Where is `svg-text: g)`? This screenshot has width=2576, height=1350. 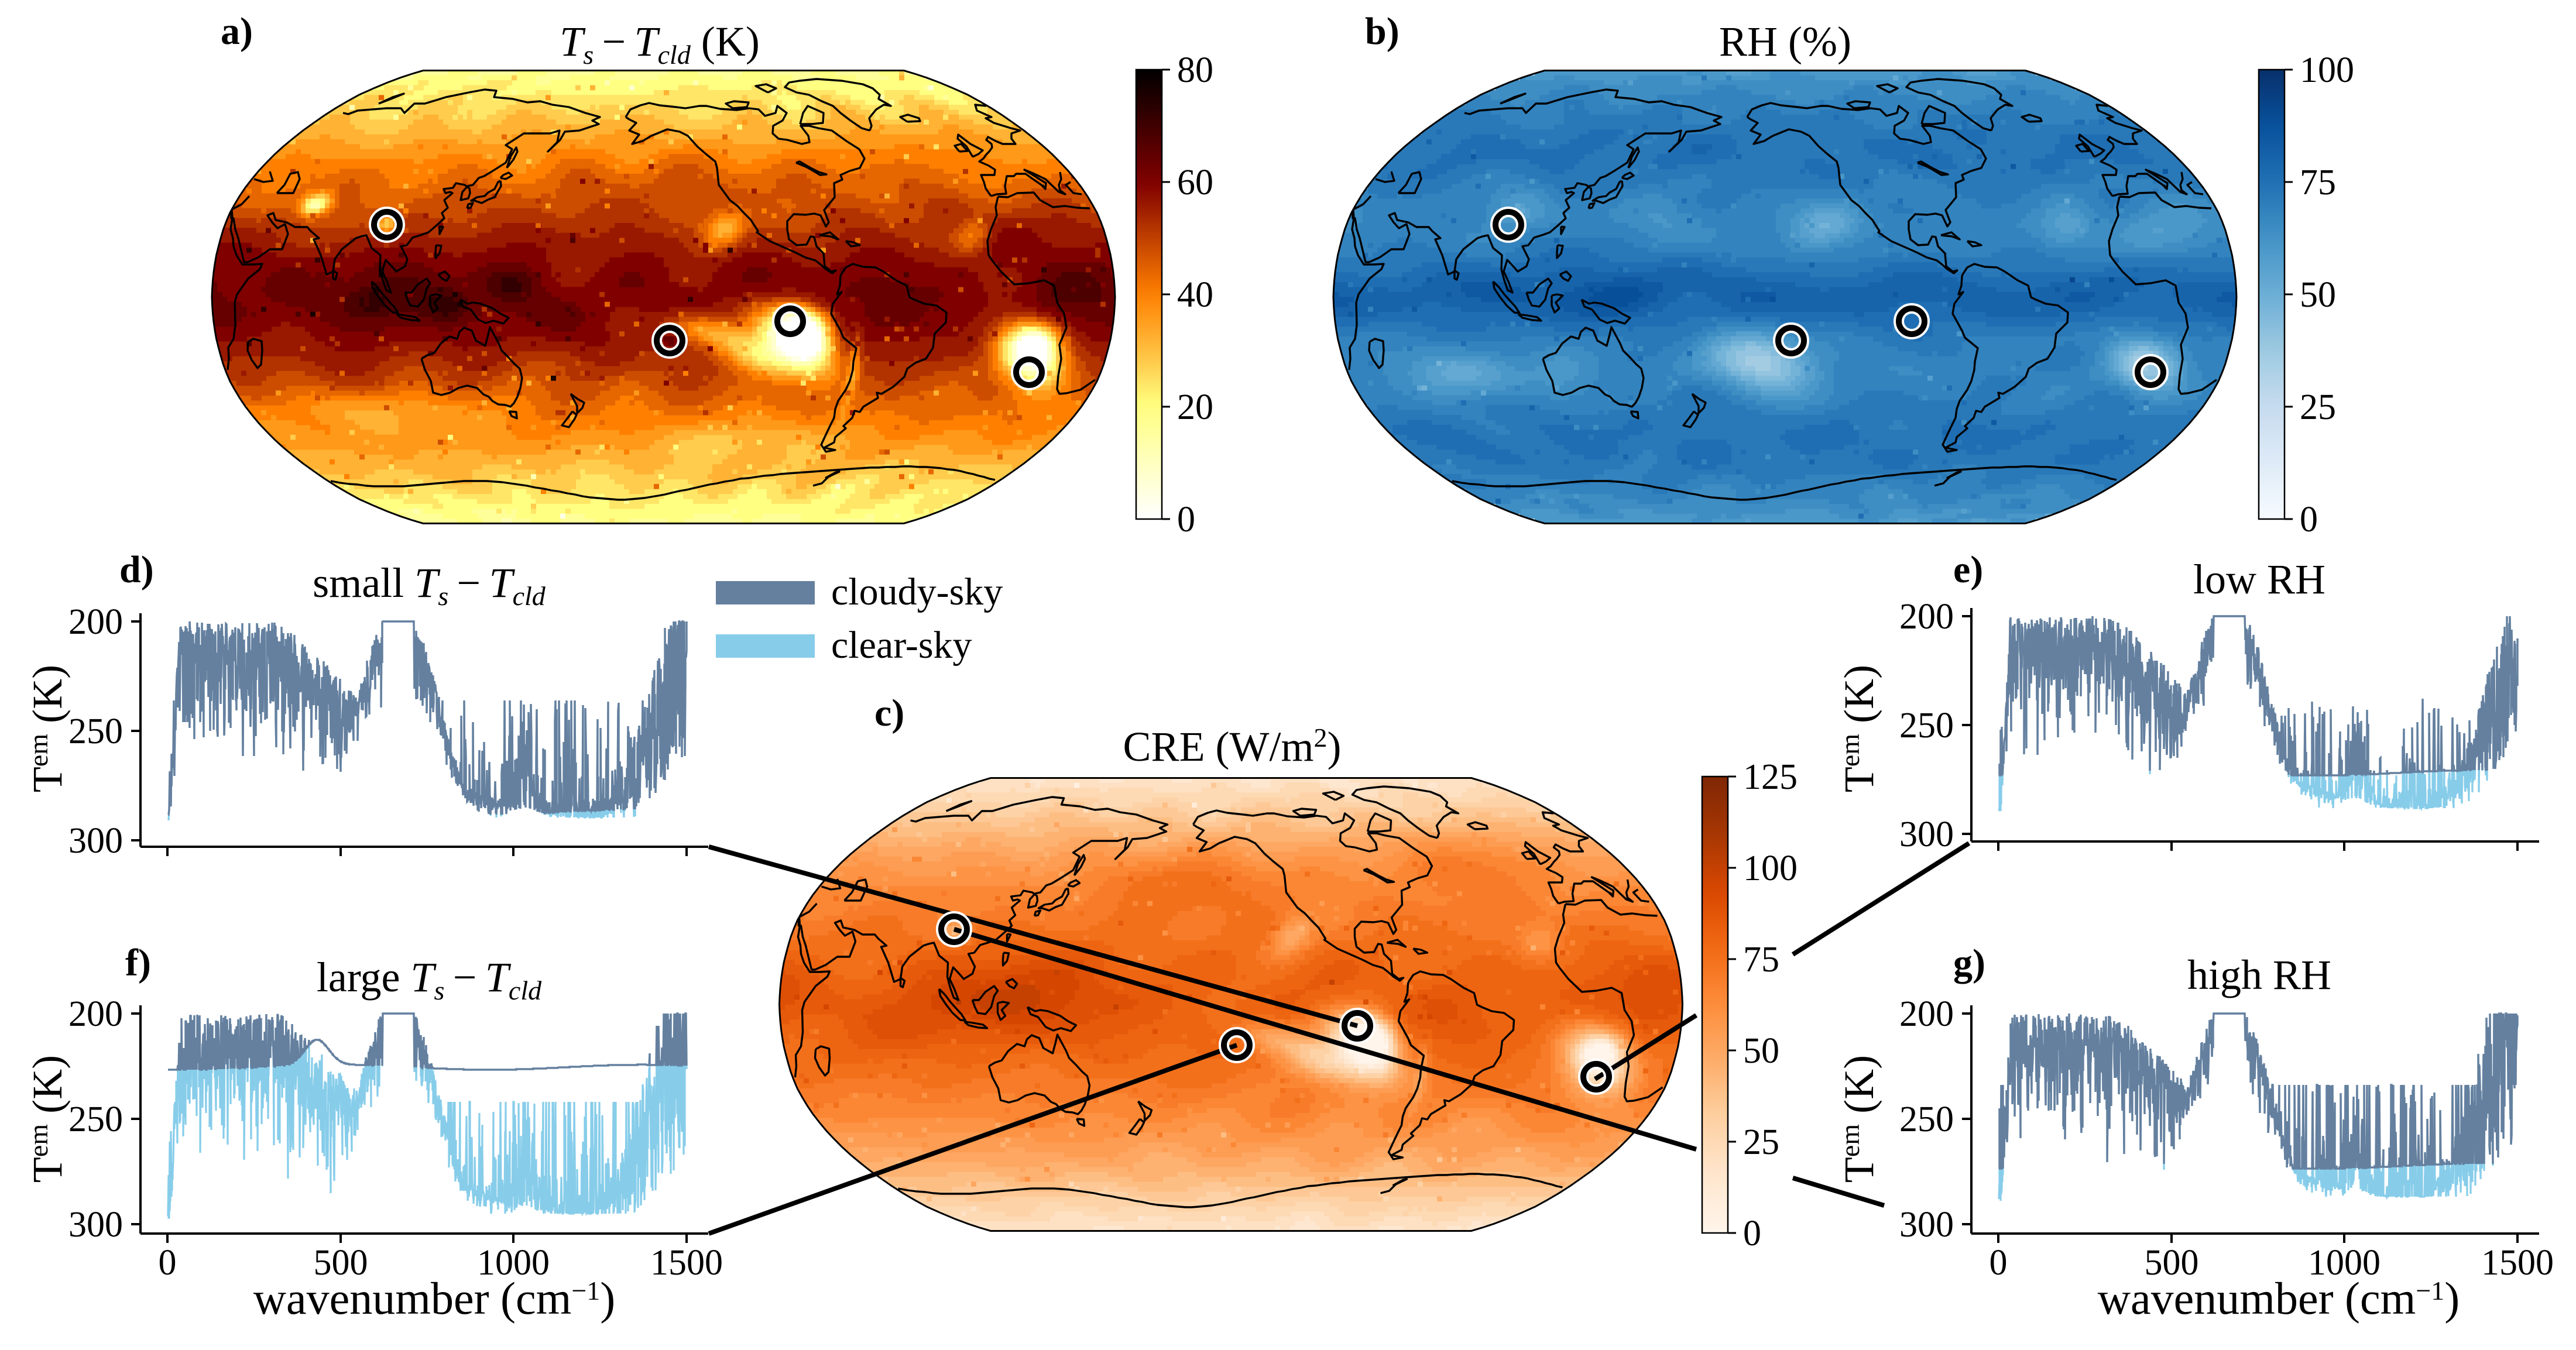 svg-text: g) is located at coordinates (1969, 963).